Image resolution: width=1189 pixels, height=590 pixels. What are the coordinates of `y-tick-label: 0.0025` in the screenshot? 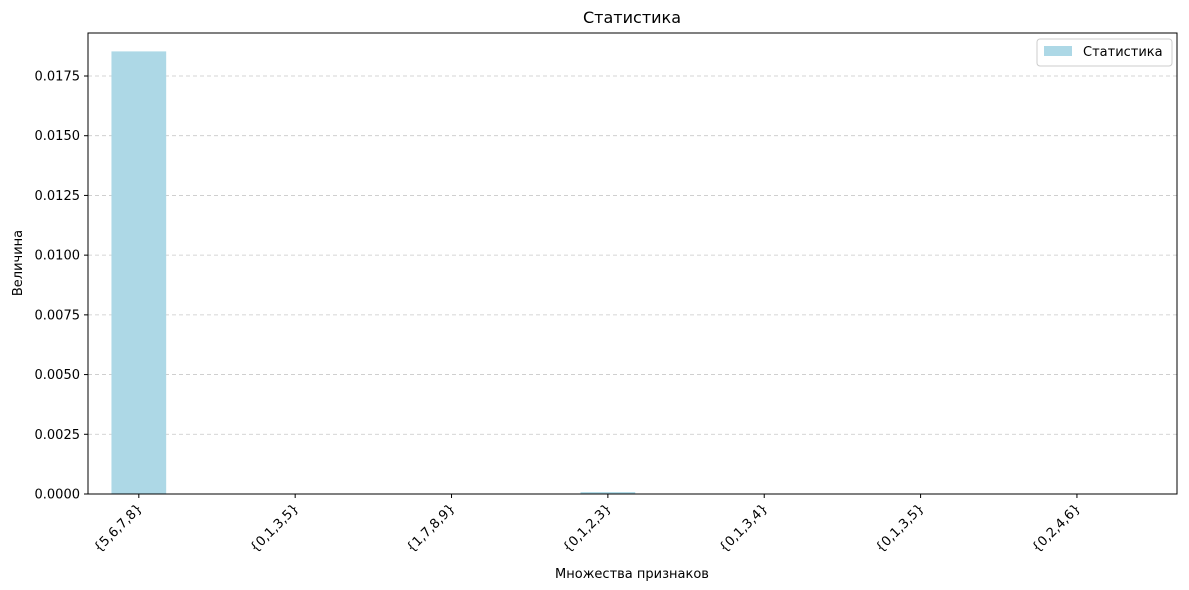 It's located at (58, 435).